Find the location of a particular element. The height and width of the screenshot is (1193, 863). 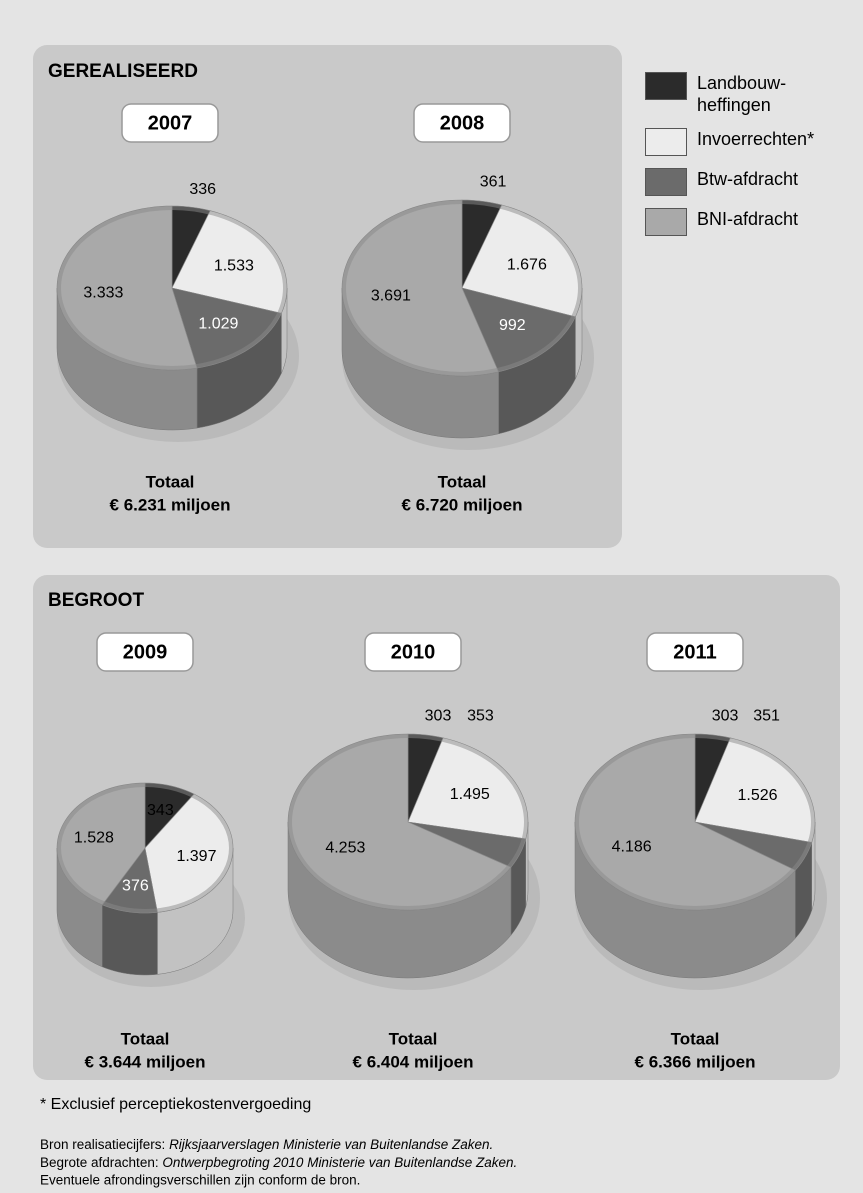

section-title: GEREALISEERD is located at coordinates (123, 71).